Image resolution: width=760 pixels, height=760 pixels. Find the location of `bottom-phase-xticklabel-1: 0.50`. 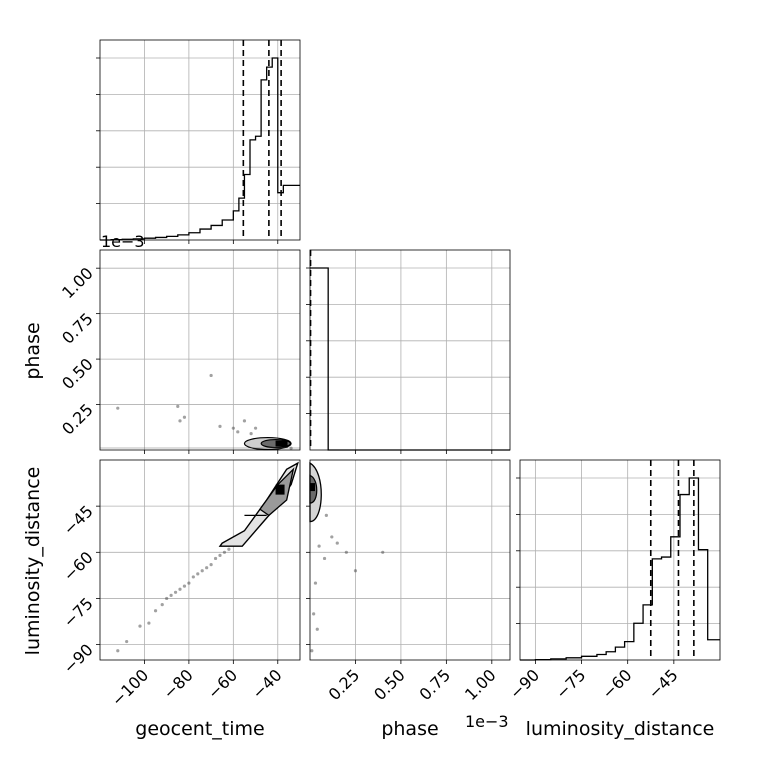

bottom-phase-xticklabel-1: 0.50 is located at coordinates (389, 684).